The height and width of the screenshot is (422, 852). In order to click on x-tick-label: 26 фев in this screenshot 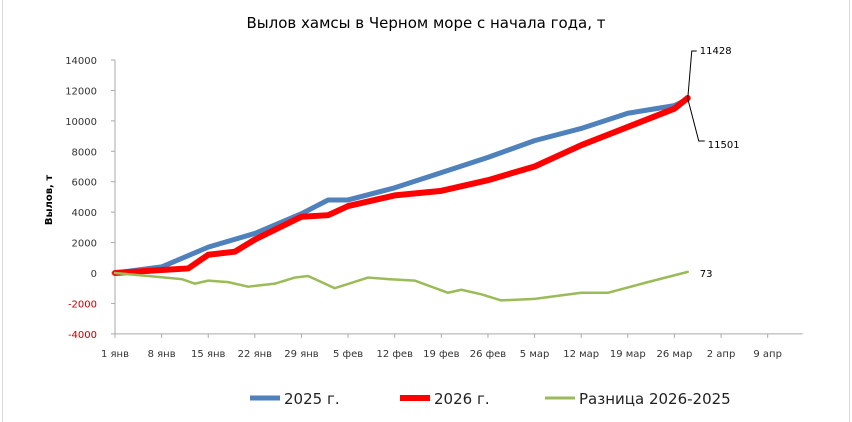, I will do `click(488, 354)`.